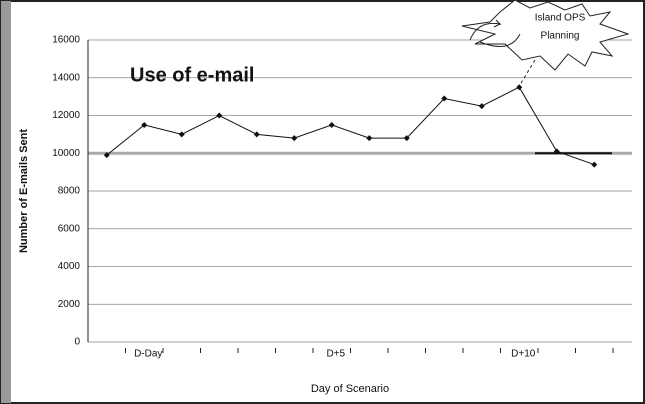 Image resolution: width=645 pixels, height=404 pixels. What do you see at coordinates (69, 191) in the screenshot?
I see `y-tick-label: 8000` at bounding box center [69, 191].